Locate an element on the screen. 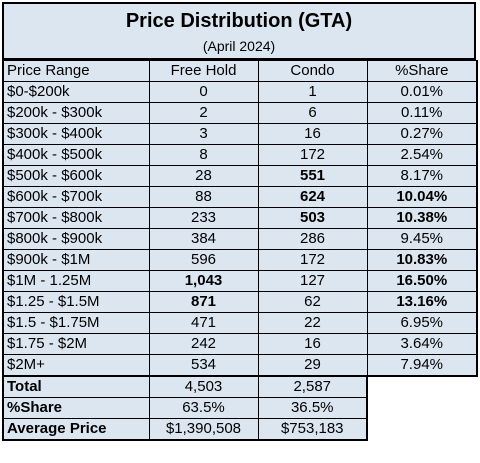  free-hold-cell: 1,043 is located at coordinates (203, 281).